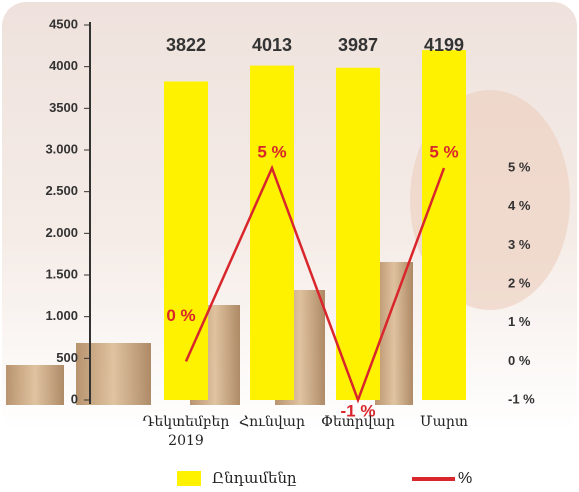 This screenshot has width=579, height=492. What do you see at coordinates (519, 360) in the screenshot?
I see `y2-tick-label: 0 %` at bounding box center [519, 360].